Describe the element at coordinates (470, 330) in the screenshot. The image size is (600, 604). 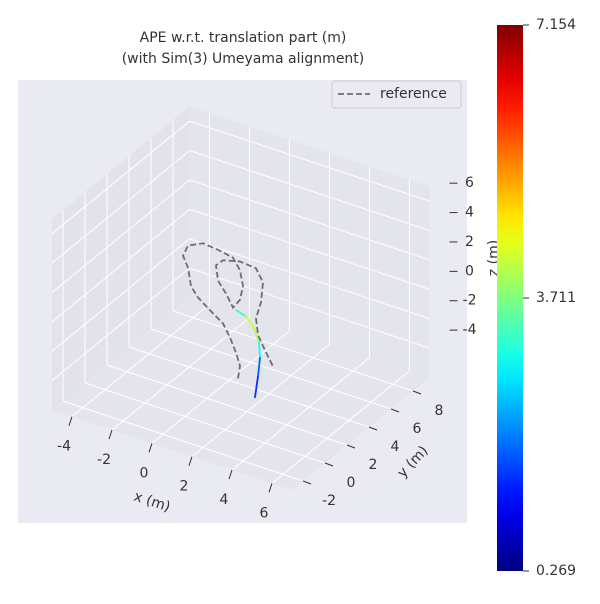
I see `z-tick-label: -4` at that location.